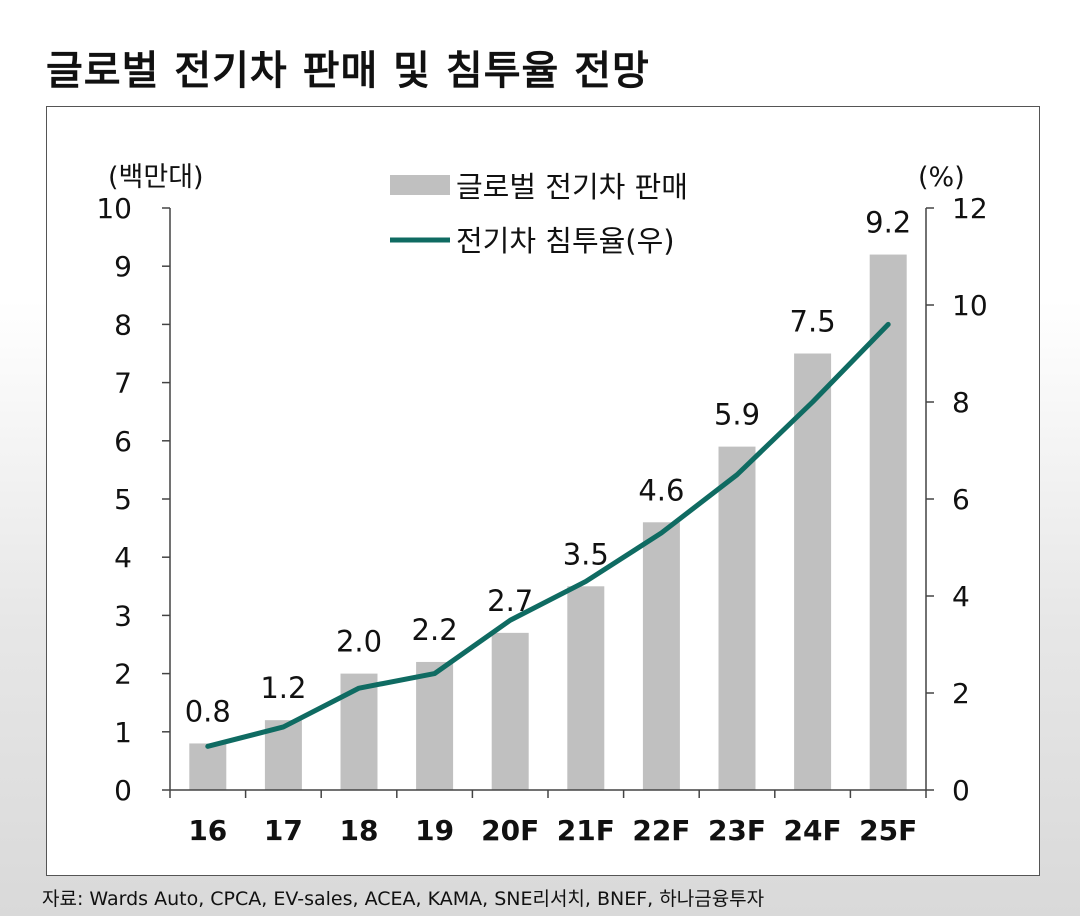 The image size is (1080, 916). Describe the element at coordinates (970, 208) in the screenshot. I see `y2-tick-label-12: 12` at that location.